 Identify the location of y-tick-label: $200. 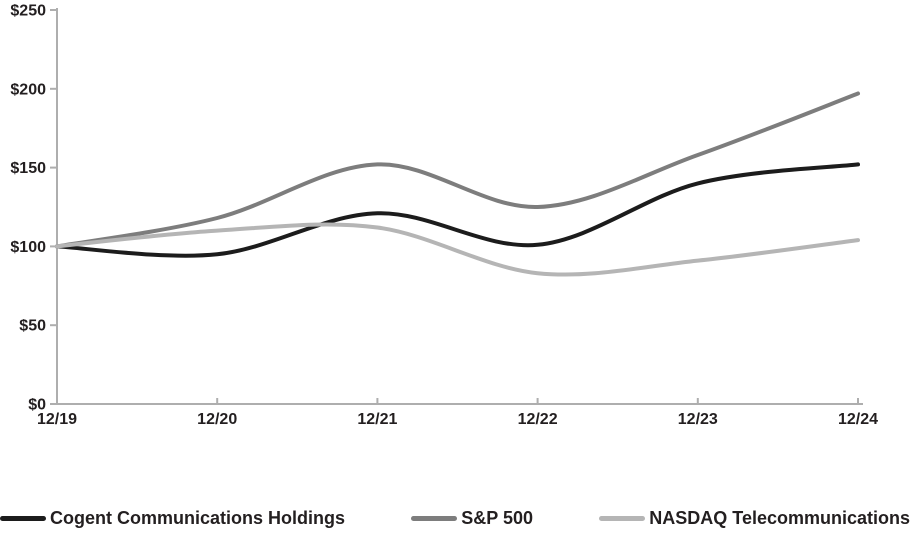
(28, 89).